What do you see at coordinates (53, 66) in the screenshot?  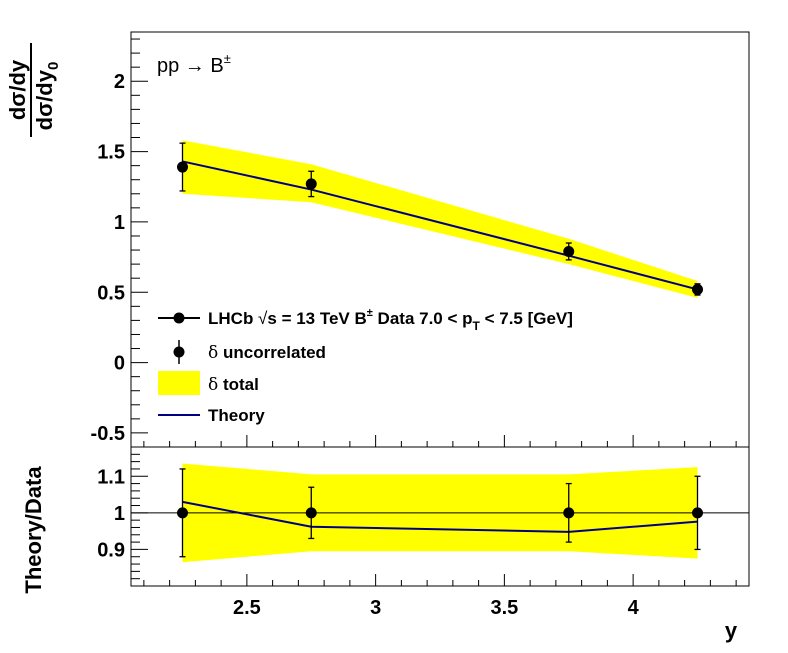 I see `y-title-denominator-sub: 0` at bounding box center [53, 66].